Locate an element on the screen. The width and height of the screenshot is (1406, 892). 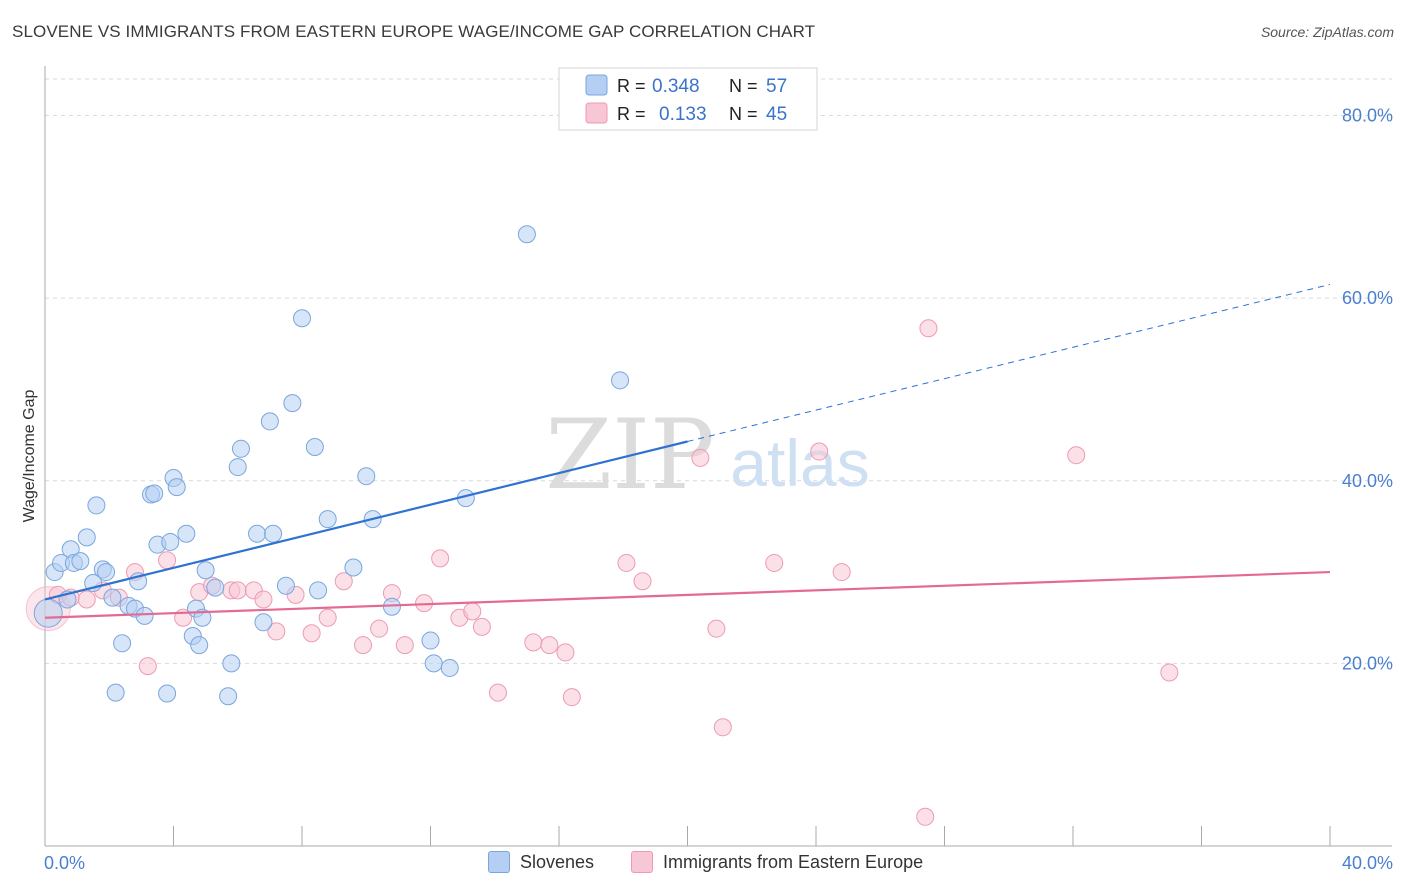
y-tick-label: 80.0% is located at coordinates (1367, 116).